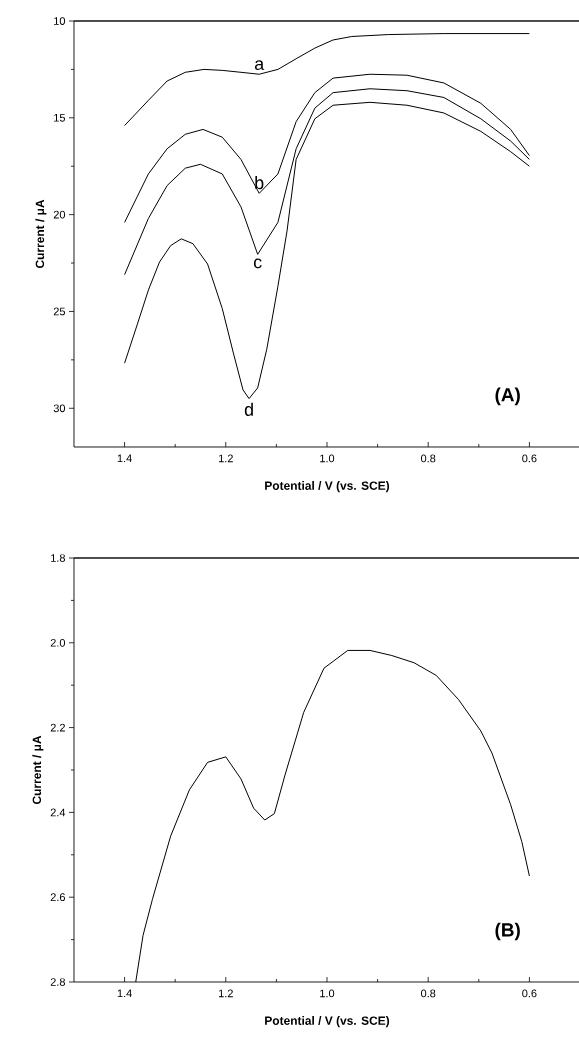 Image resolution: width=579 pixels, height=1059 pixels. I want to click on y-tick-label: 1.8, so click(58, 558).